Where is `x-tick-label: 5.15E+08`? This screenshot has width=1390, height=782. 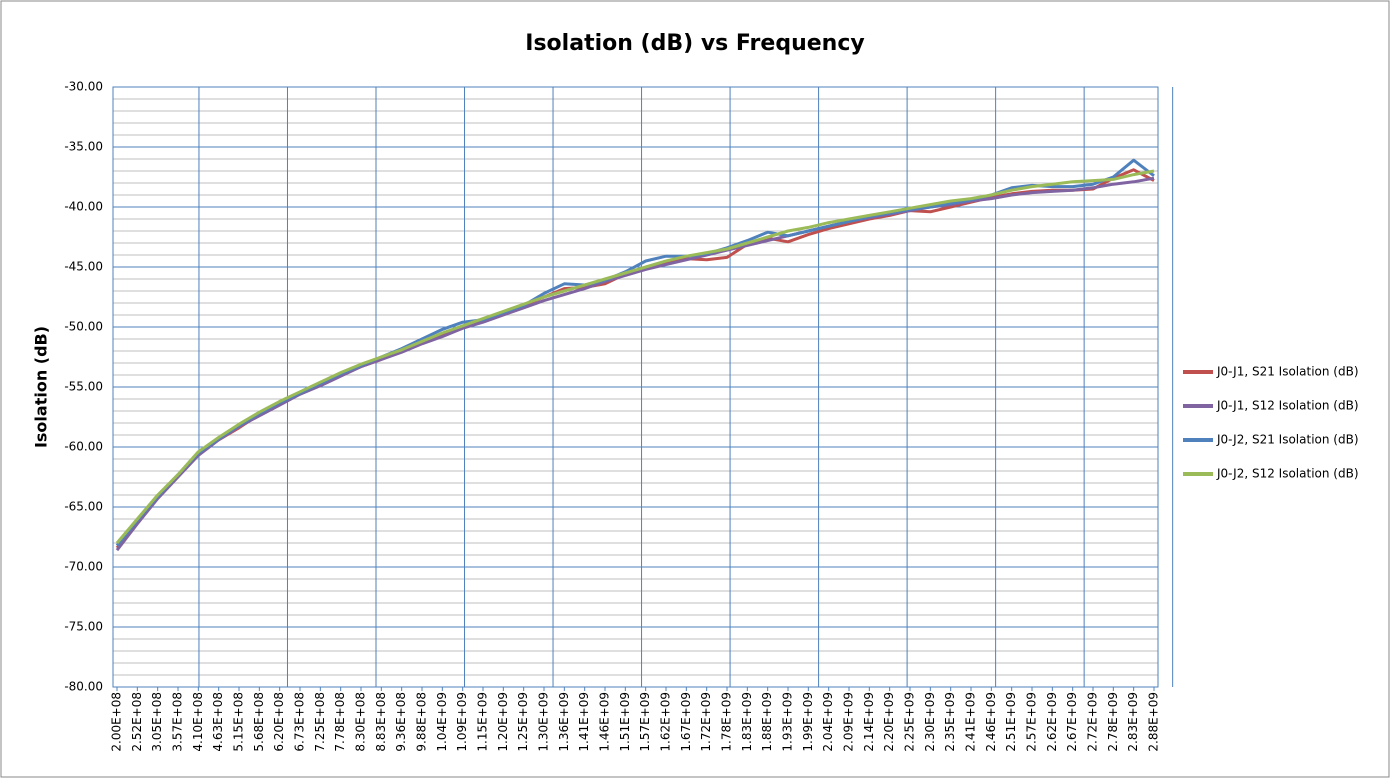 x-tick-label: 5.15E+08 is located at coordinates (239, 722).